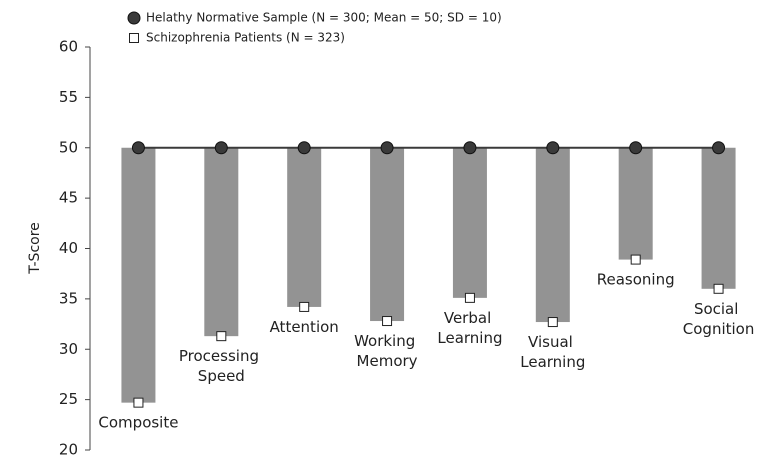 This screenshot has width=760, height=457. I want to click on category-label: Social Cognition, so click(719, 318).